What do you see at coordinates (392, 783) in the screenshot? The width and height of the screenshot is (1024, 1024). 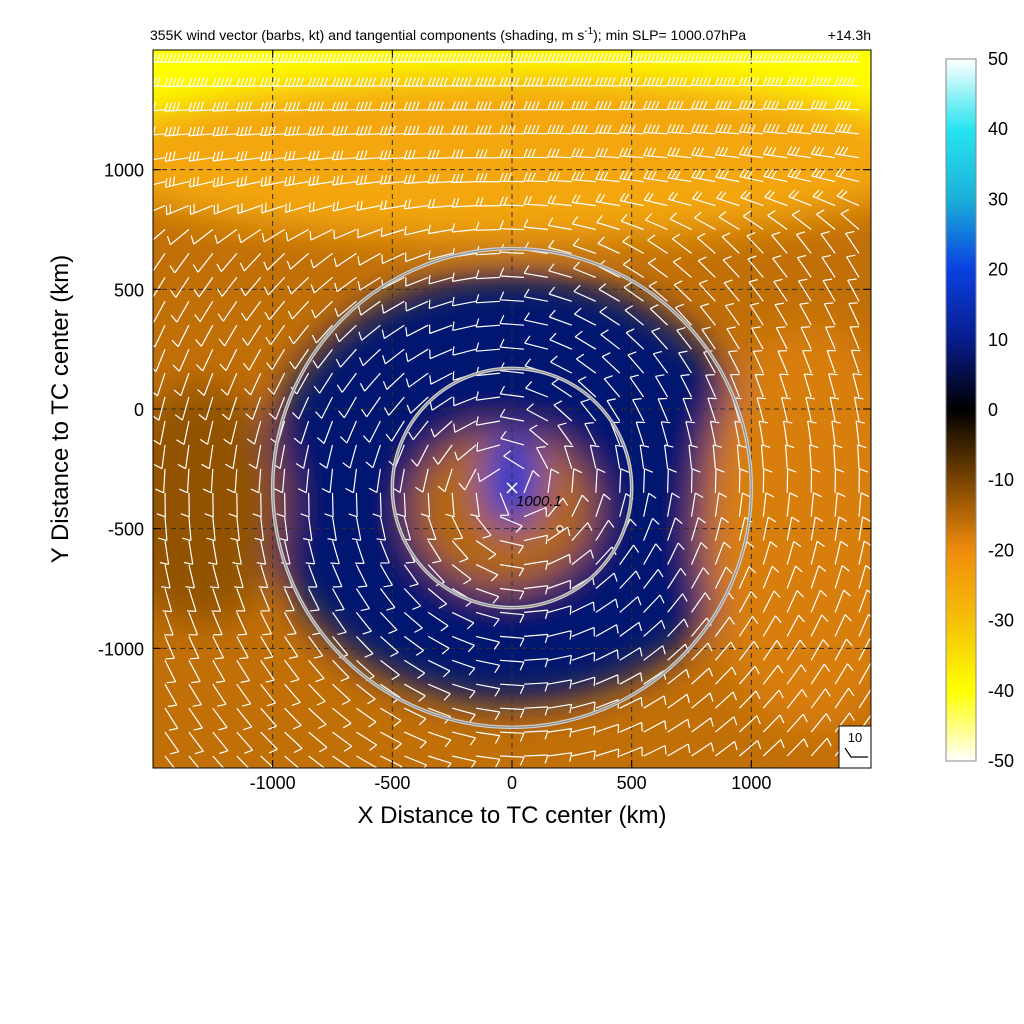 I see `x-tick-label: -500` at bounding box center [392, 783].